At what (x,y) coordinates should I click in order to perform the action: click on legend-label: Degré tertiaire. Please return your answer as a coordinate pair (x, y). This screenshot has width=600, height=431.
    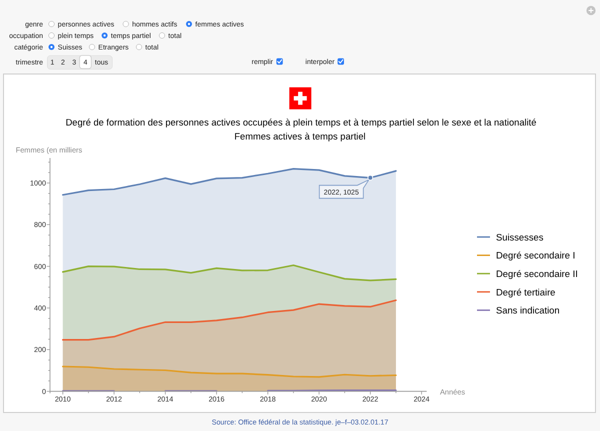
    Looking at the image, I should click on (526, 292).